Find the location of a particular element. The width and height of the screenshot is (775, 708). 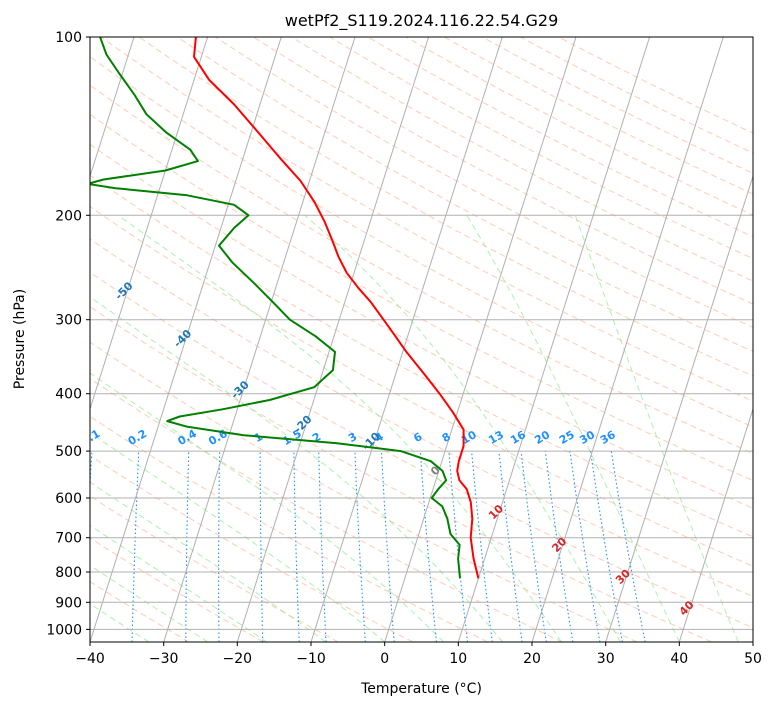

x-tick-label: 0 is located at coordinates (384, 659).